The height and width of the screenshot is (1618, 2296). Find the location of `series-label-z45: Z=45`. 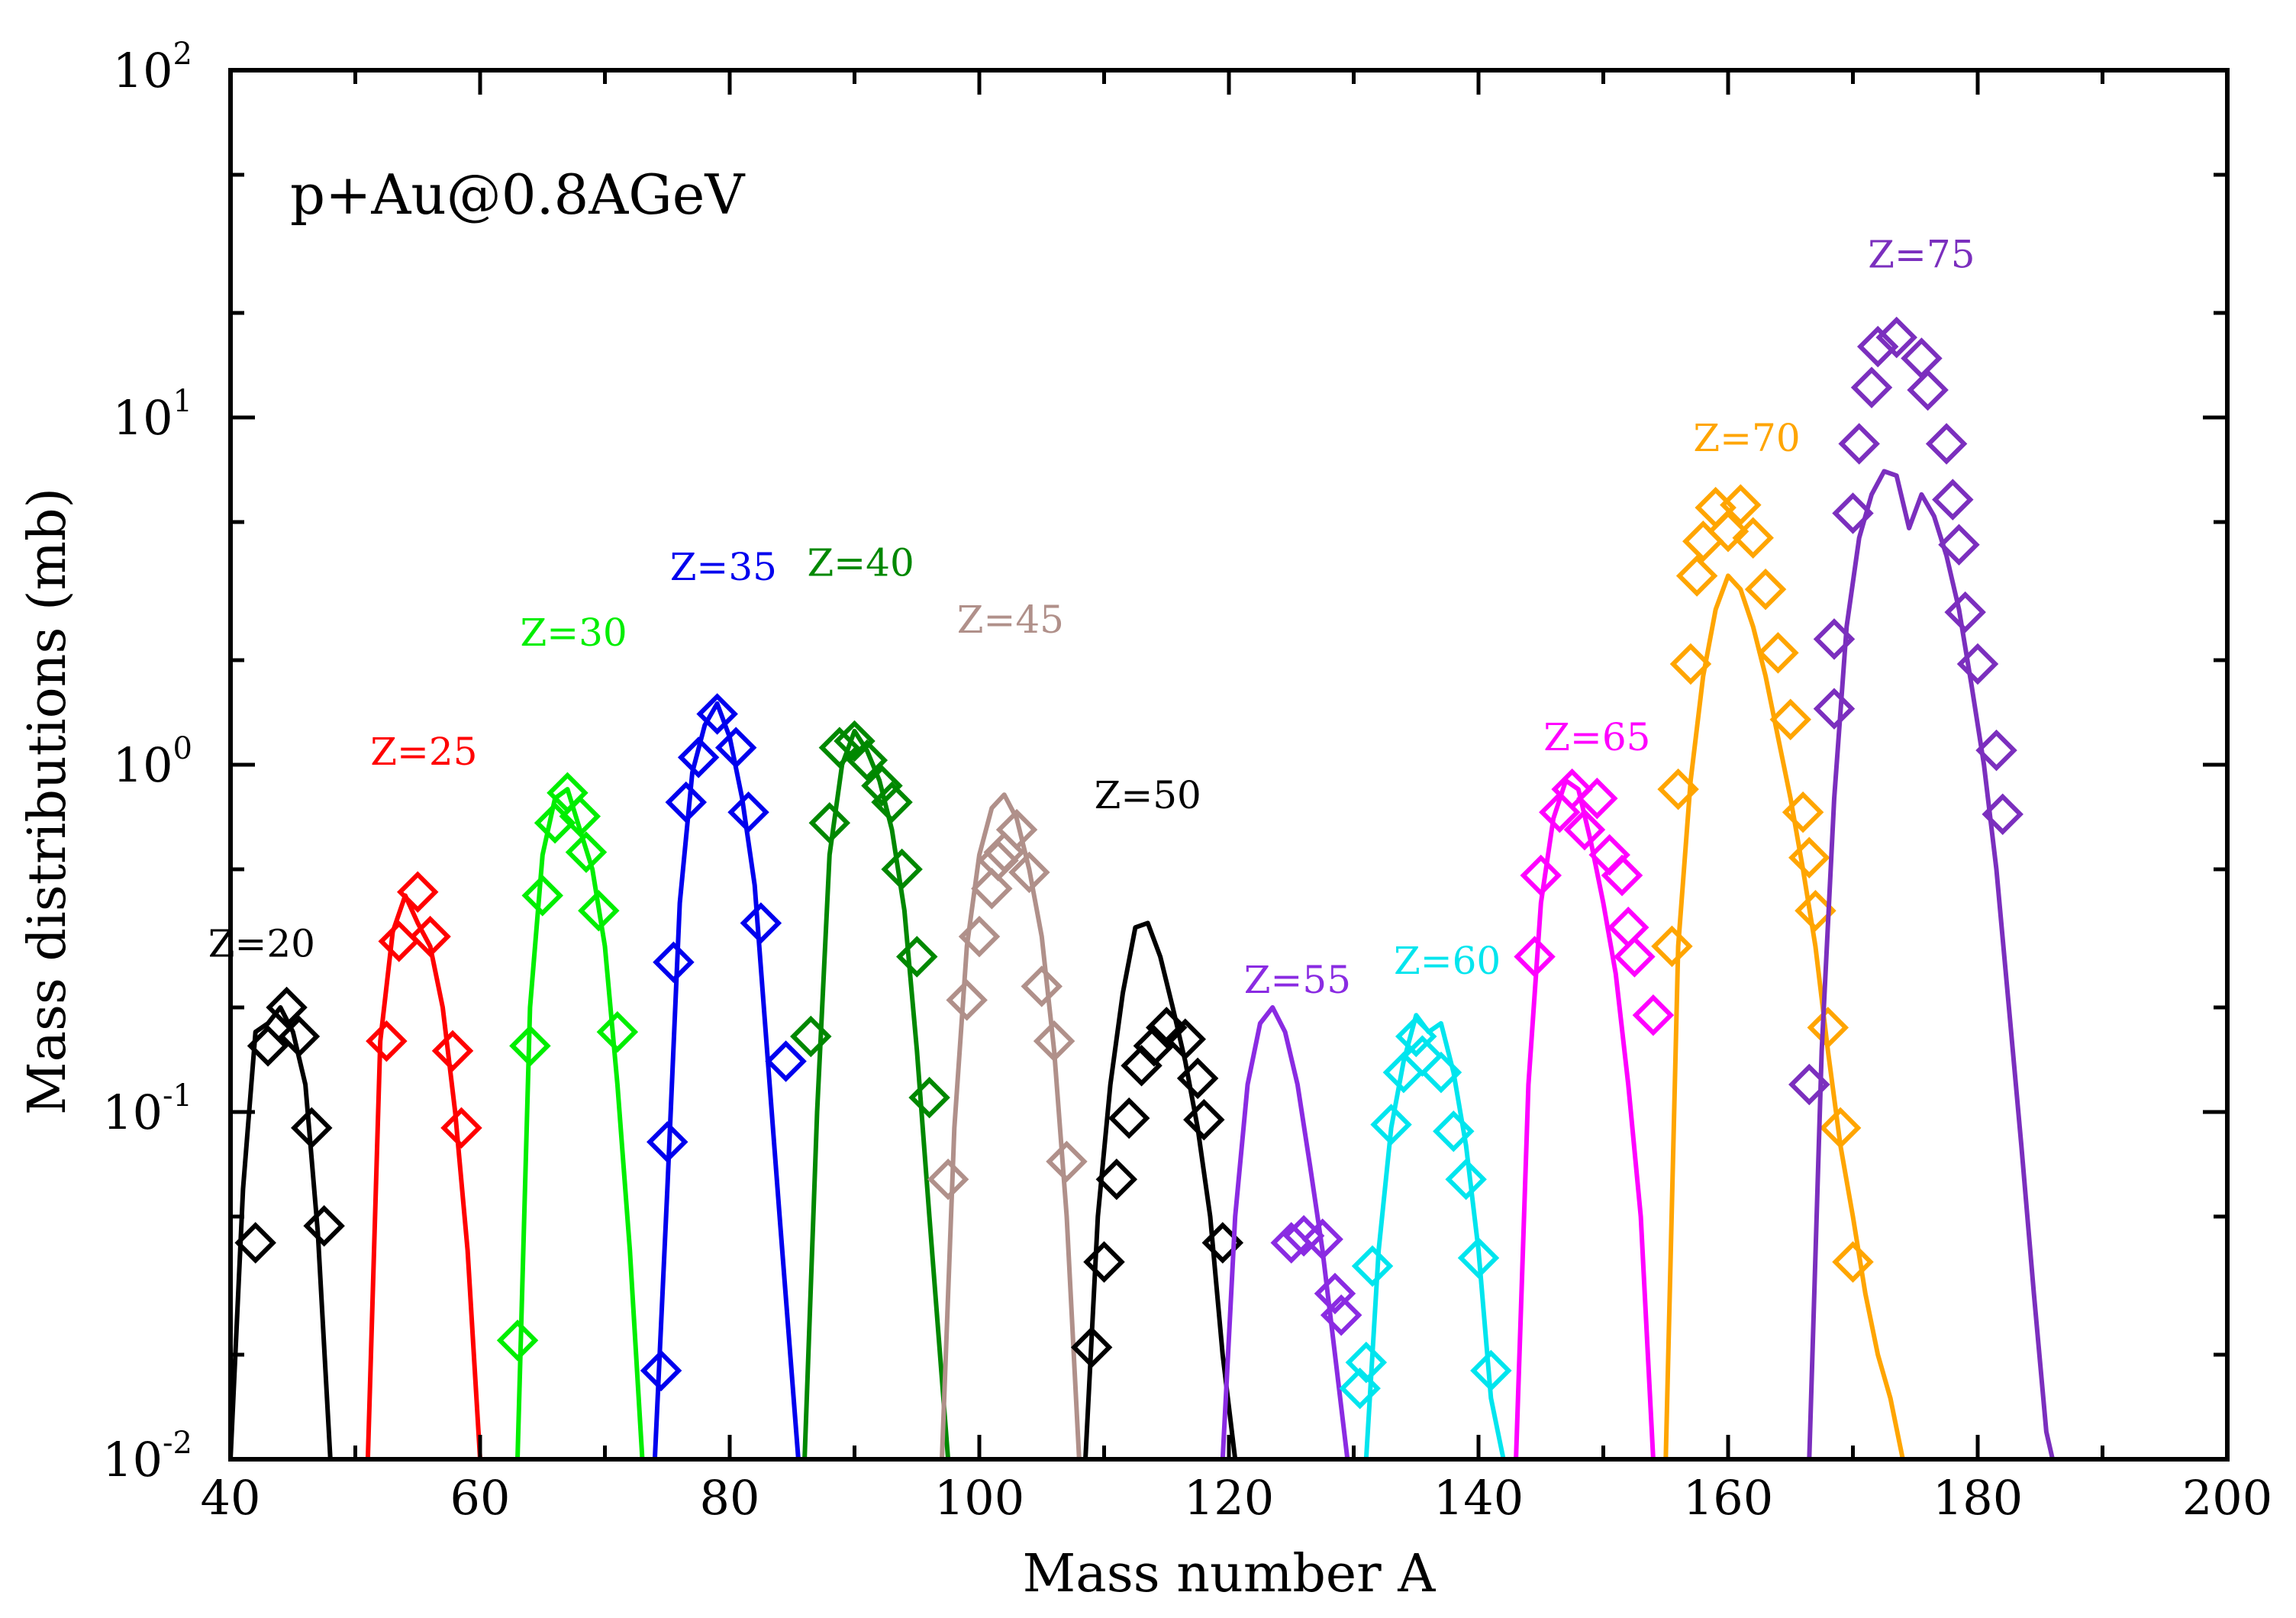

series-label-z45: Z=45 is located at coordinates (1010, 620).